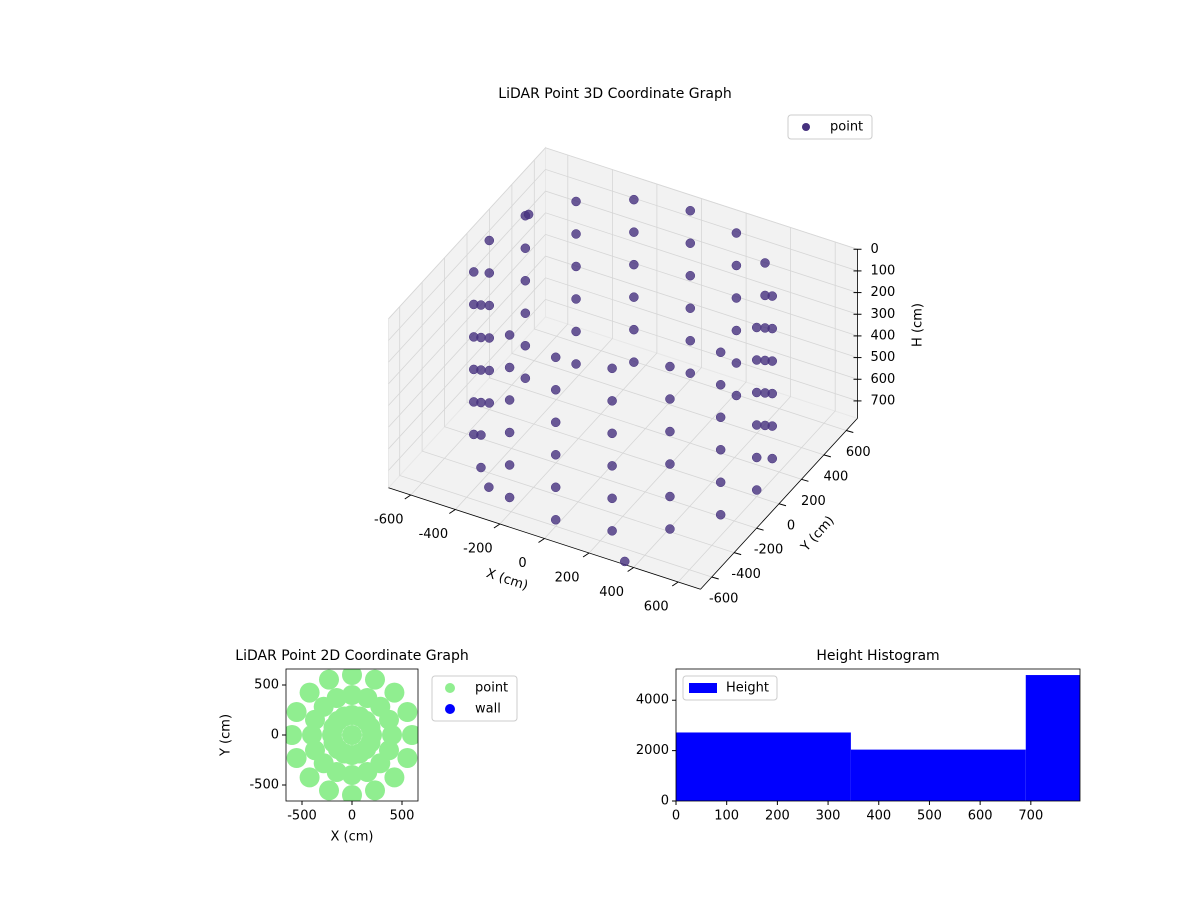 The height and width of the screenshot is (900, 1200). Describe the element at coordinates (1030, 816) in the screenshot. I see `x-tick-label: 700` at that location.